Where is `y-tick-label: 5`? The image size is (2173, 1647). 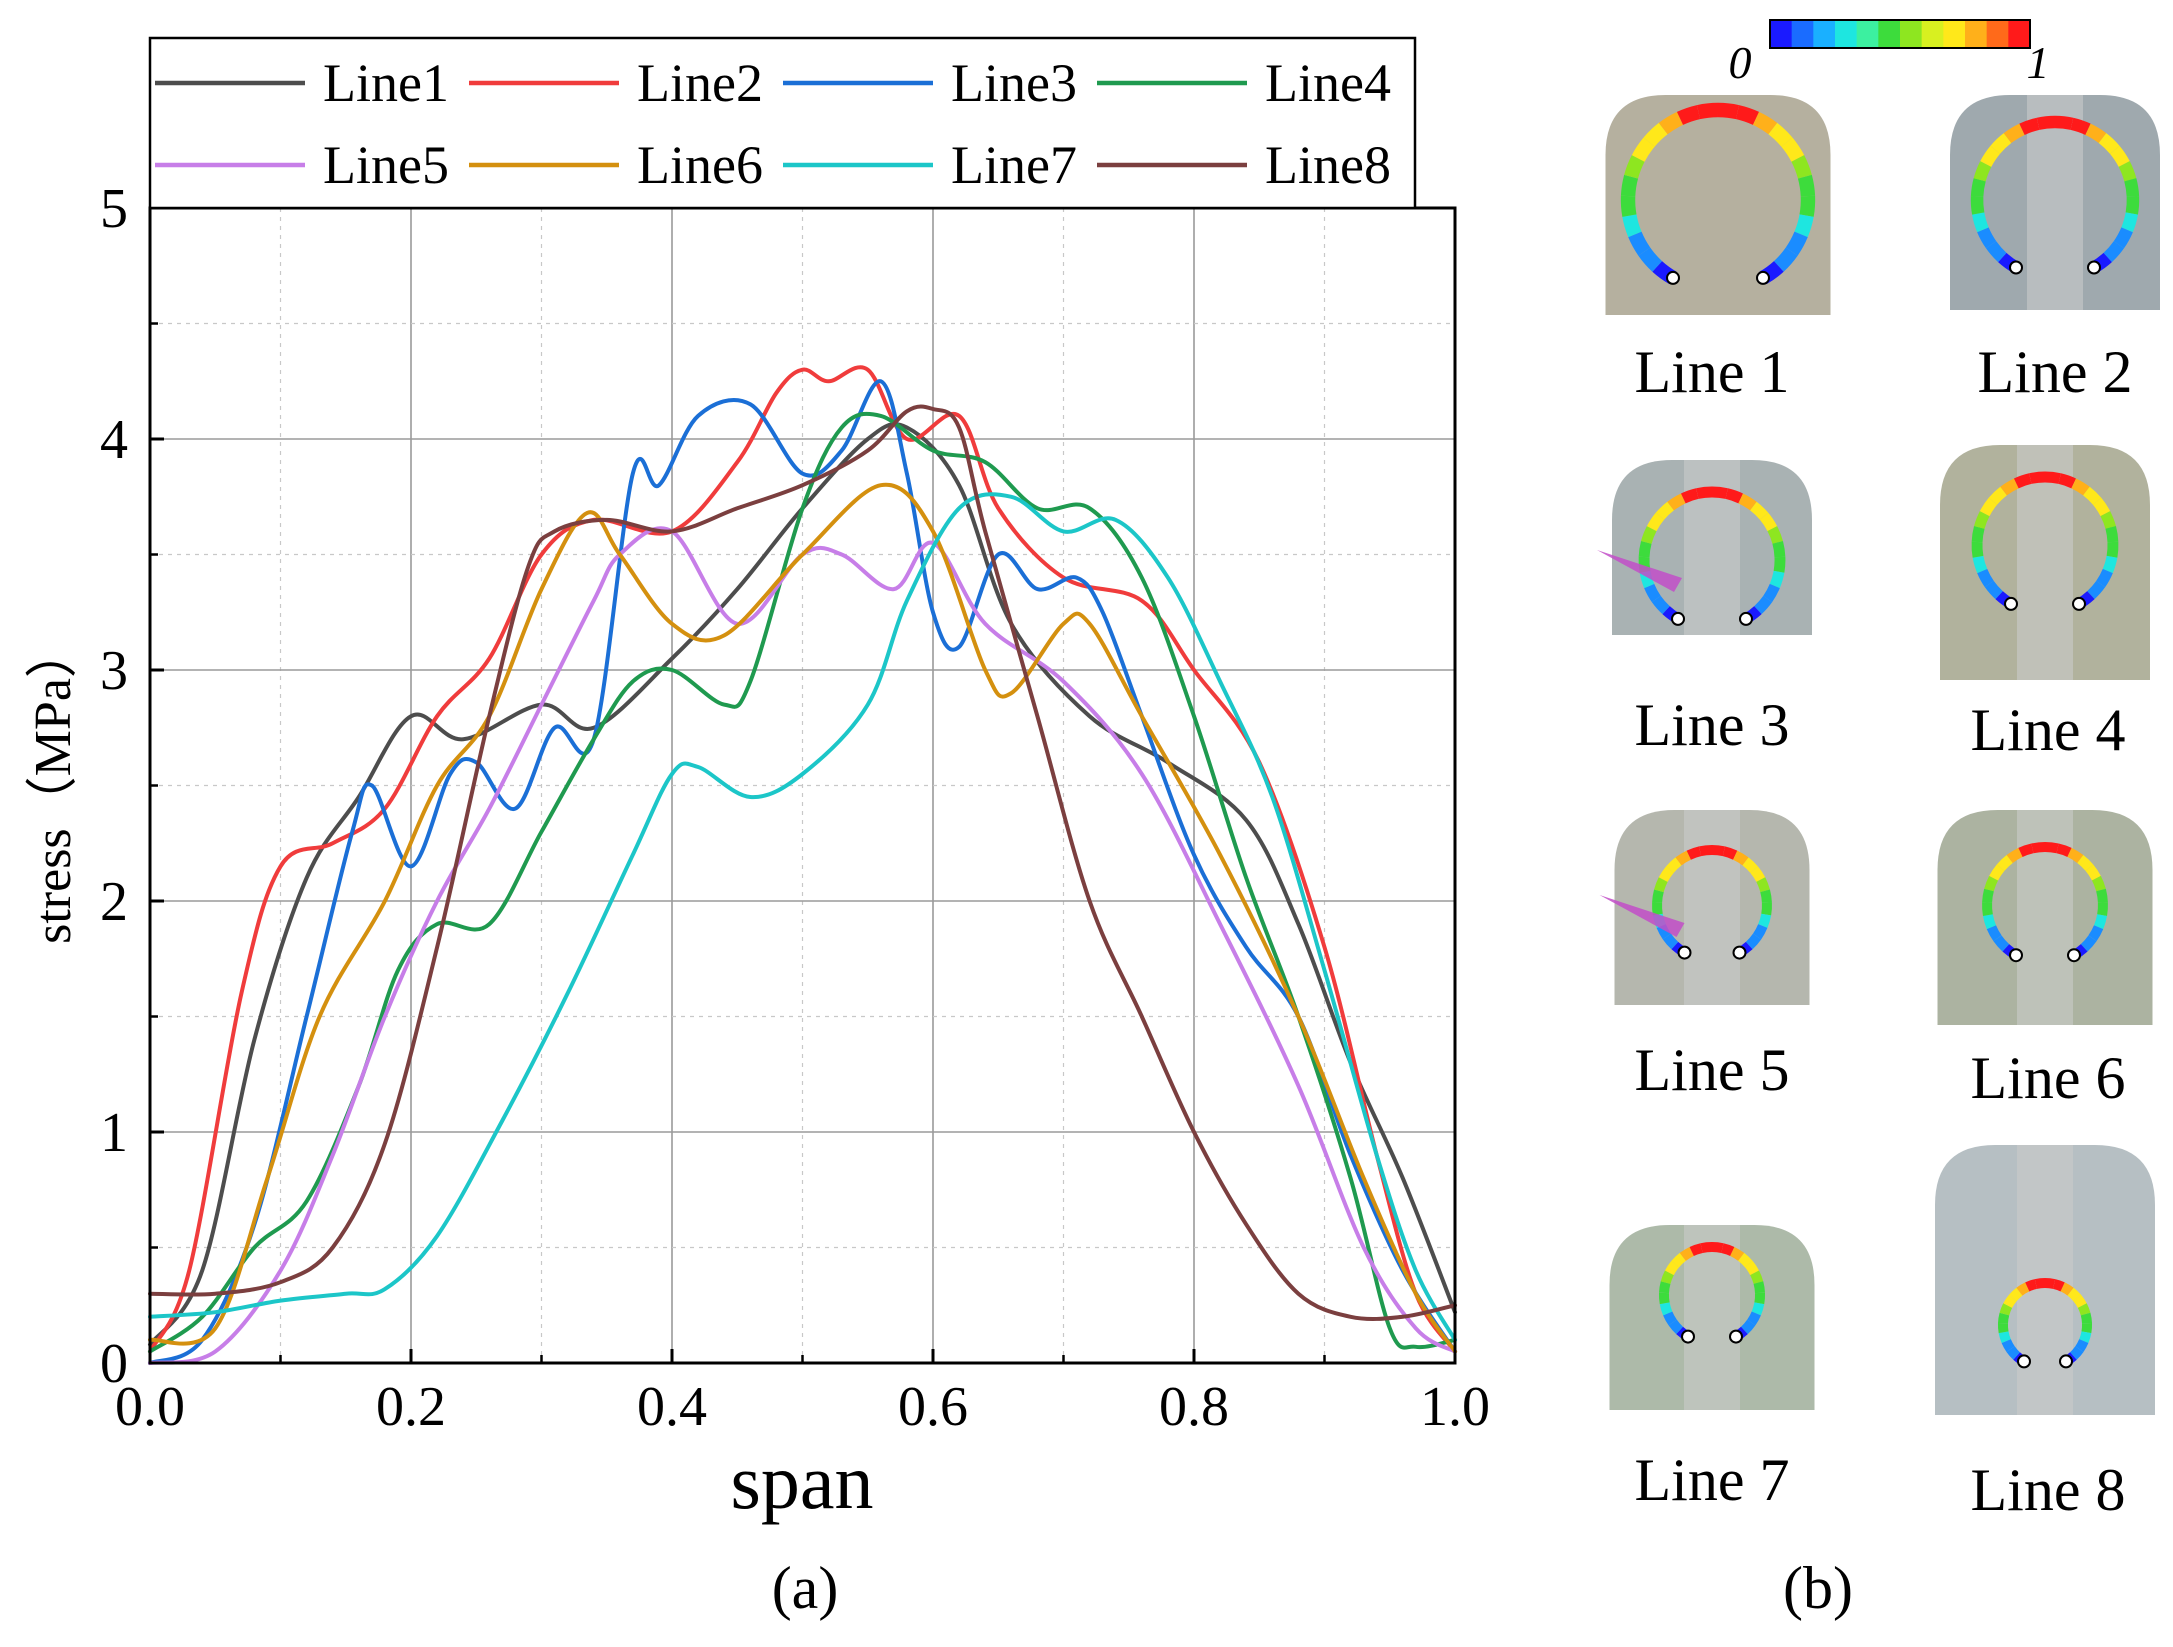 y-tick-label: 5 is located at coordinates (114, 209).